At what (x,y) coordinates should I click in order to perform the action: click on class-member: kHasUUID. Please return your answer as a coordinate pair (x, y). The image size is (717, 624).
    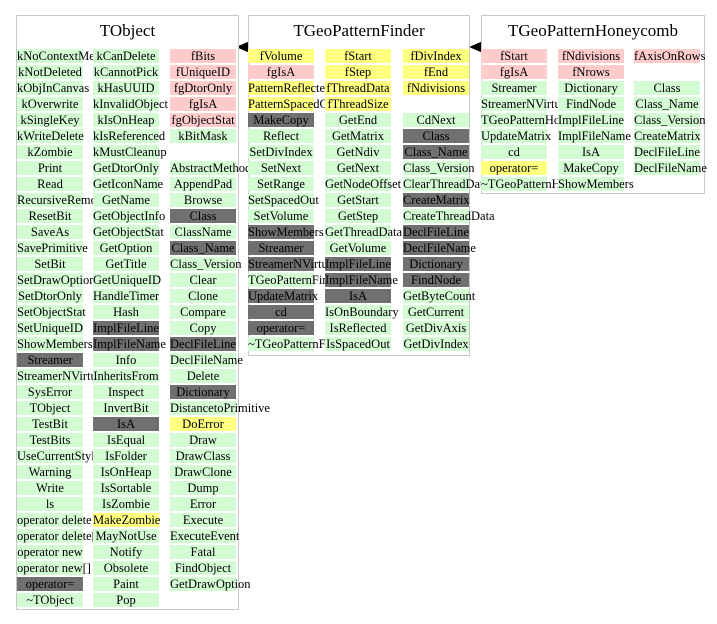
    Looking at the image, I should click on (126, 88).